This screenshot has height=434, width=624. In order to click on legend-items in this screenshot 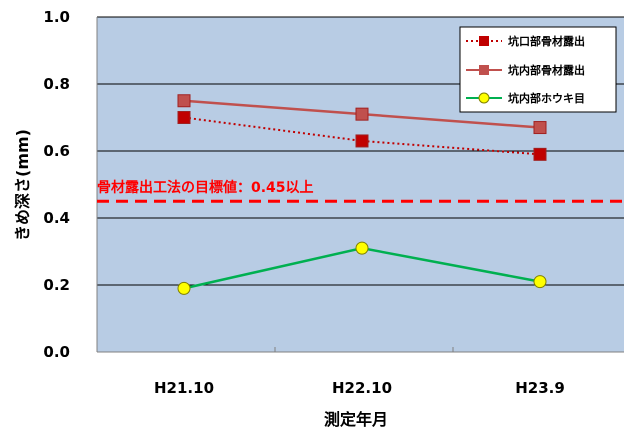, I will do `click(484, 70)`.